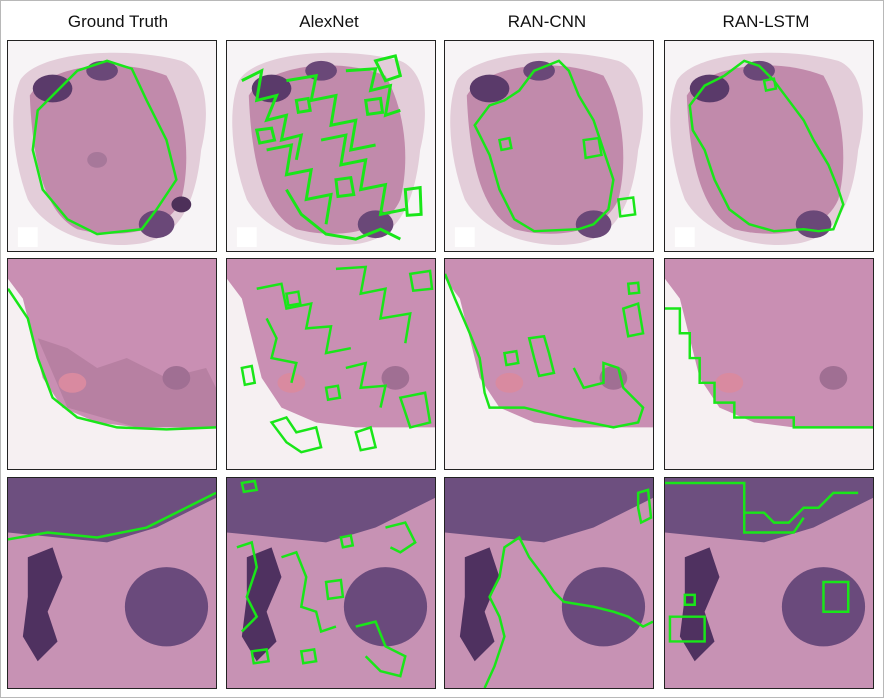 This screenshot has height=698, width=884. I want to click on panel-row2-ran-lstm, so click(769, 364).